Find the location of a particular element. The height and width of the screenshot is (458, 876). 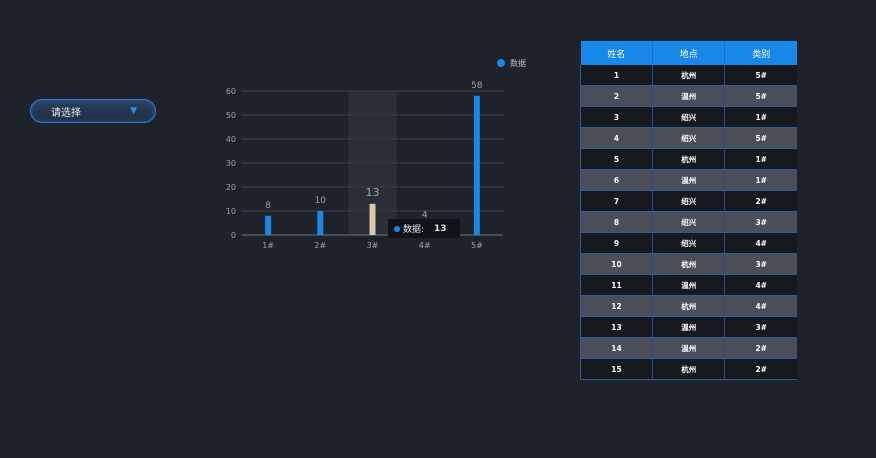

table-row: 11 温州 4# is located at coordinates (688, 285).